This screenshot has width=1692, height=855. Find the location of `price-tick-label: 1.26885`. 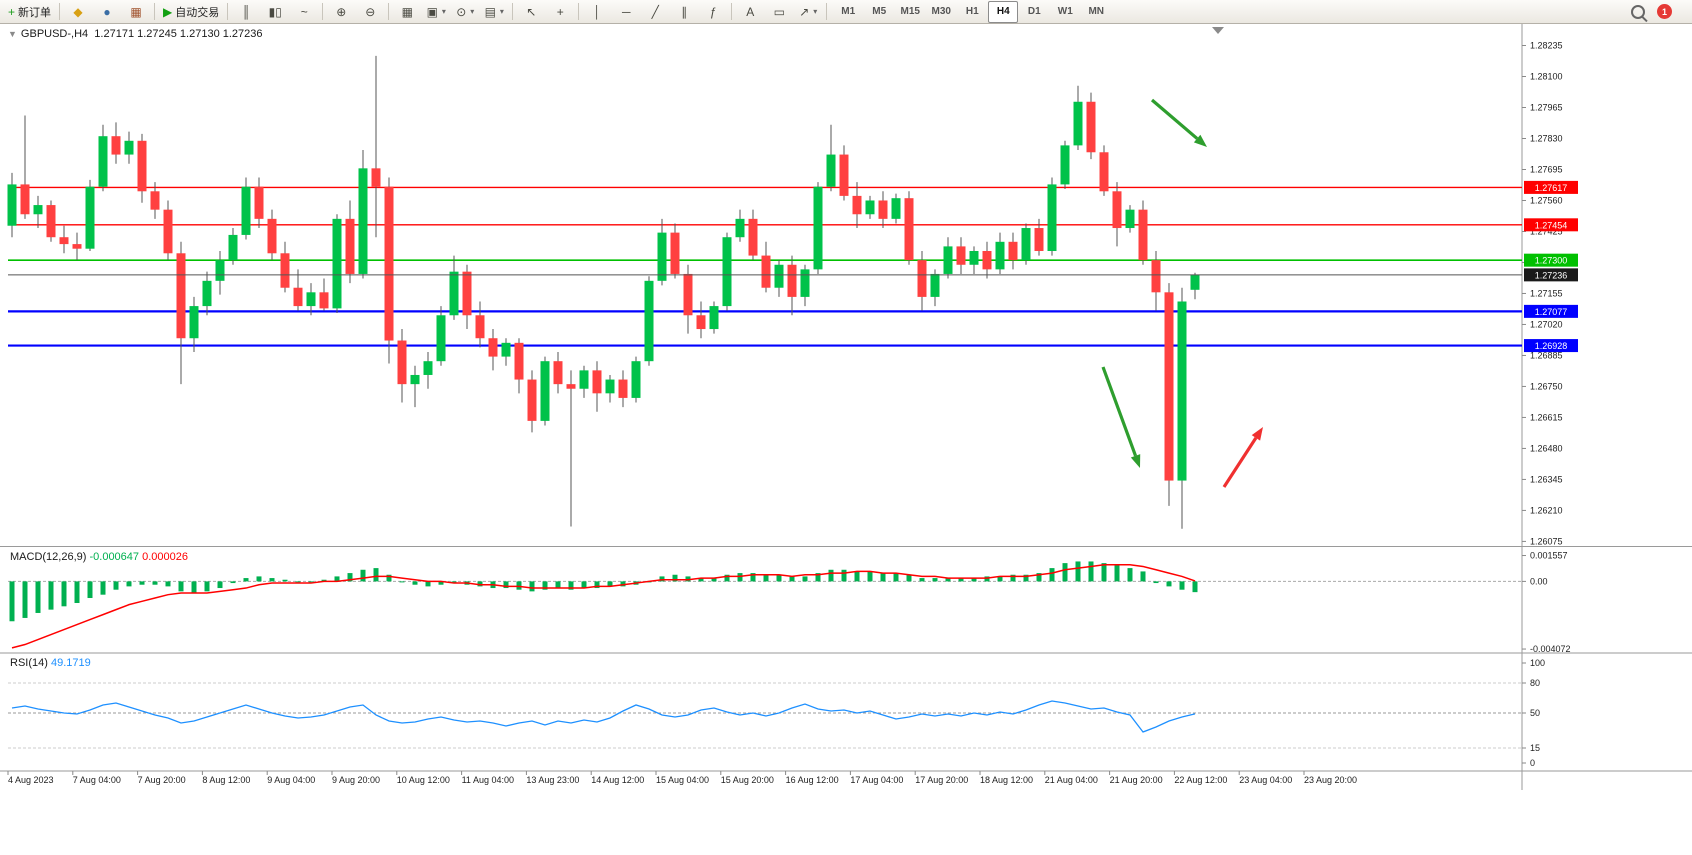

price-tick-label: 1.26885 is located at coordinates (1546, 355).